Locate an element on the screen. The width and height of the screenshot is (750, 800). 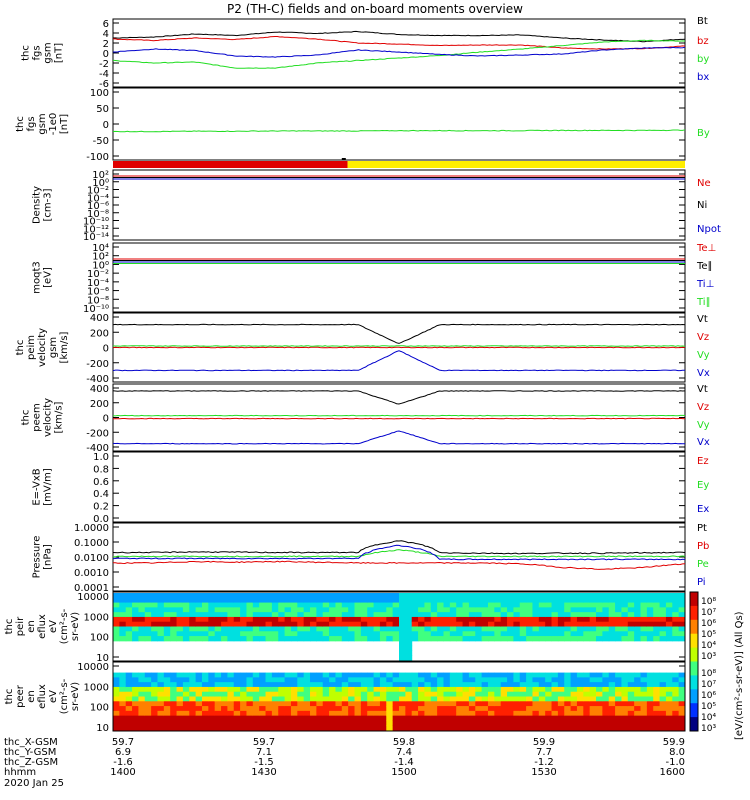
x-tick-value: 1500 is located at coordinates (403, 772).